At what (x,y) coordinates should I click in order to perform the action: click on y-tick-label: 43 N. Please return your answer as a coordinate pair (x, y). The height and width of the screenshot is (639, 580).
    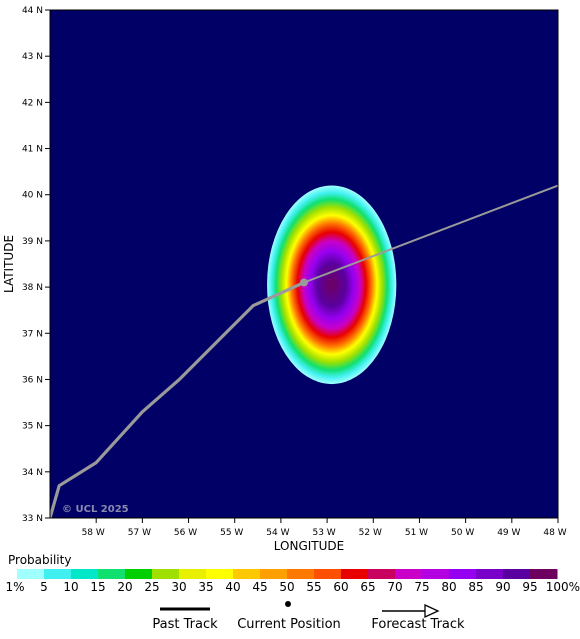
    Looking at the image, I should click on (32, 57).